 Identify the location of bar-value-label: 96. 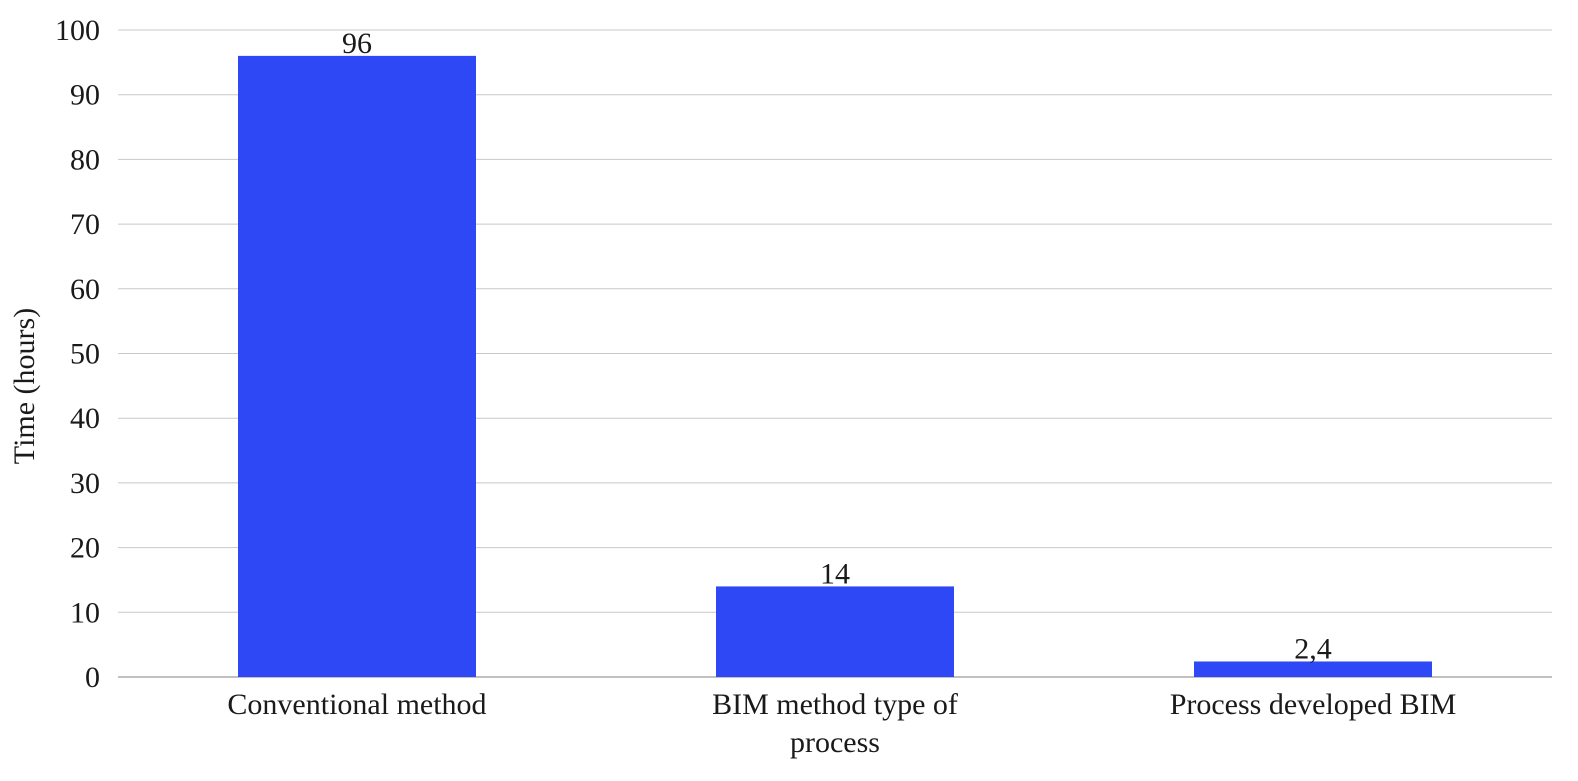
(357, 43).